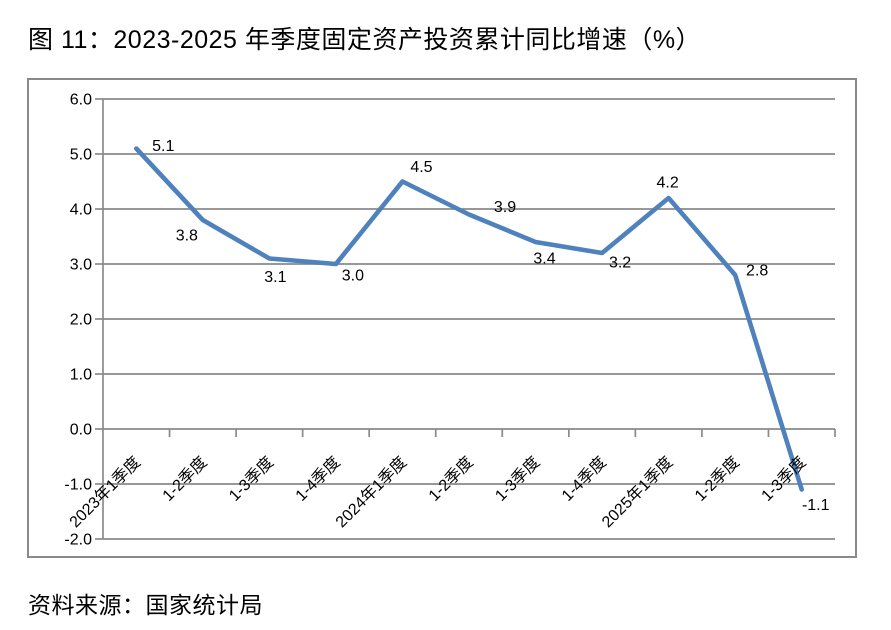 This screenshot has height=630, width=891. What do you see at coordinates (78, 485) in the screenshot?
I see `y-axis-label: -1.0` at bounding box center [78, 485].